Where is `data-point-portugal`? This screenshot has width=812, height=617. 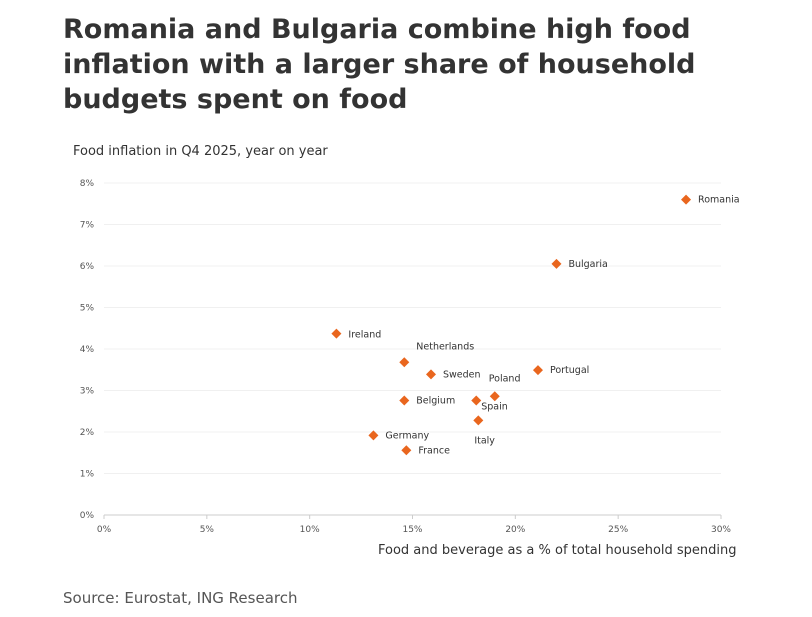
data-point-portugal is located at coordinates (537, 370).